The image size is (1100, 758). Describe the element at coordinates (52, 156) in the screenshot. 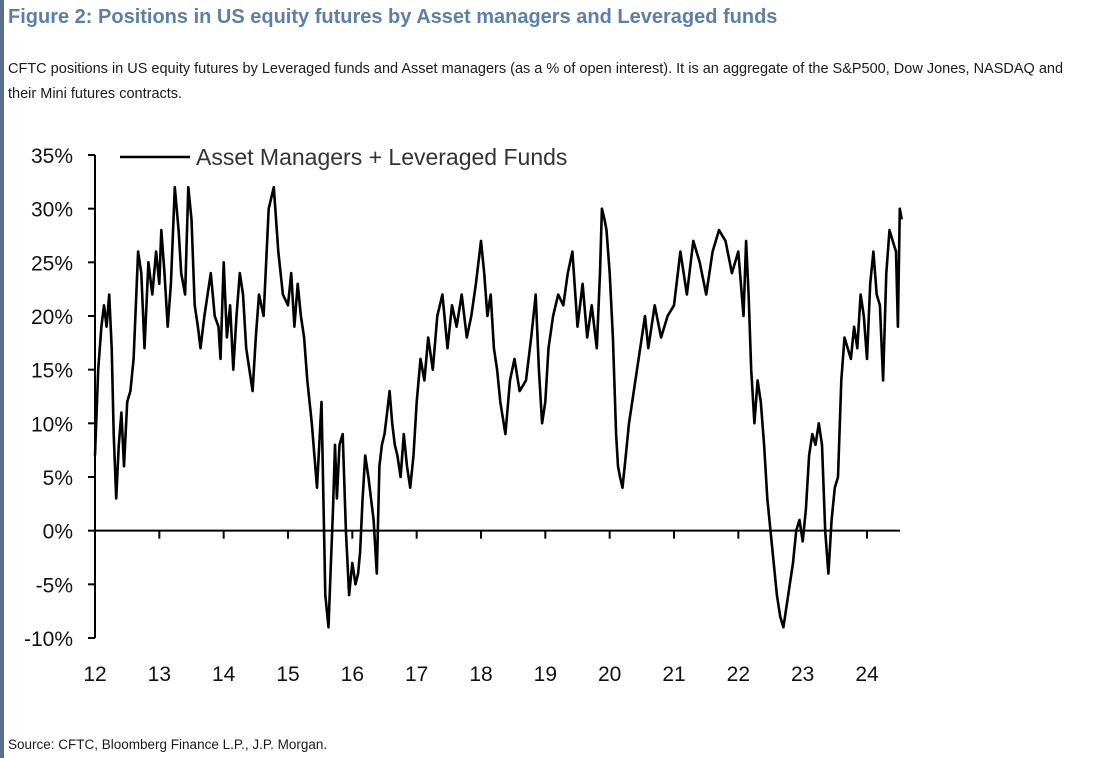

I see `y-tick-label: 35%` at that location.